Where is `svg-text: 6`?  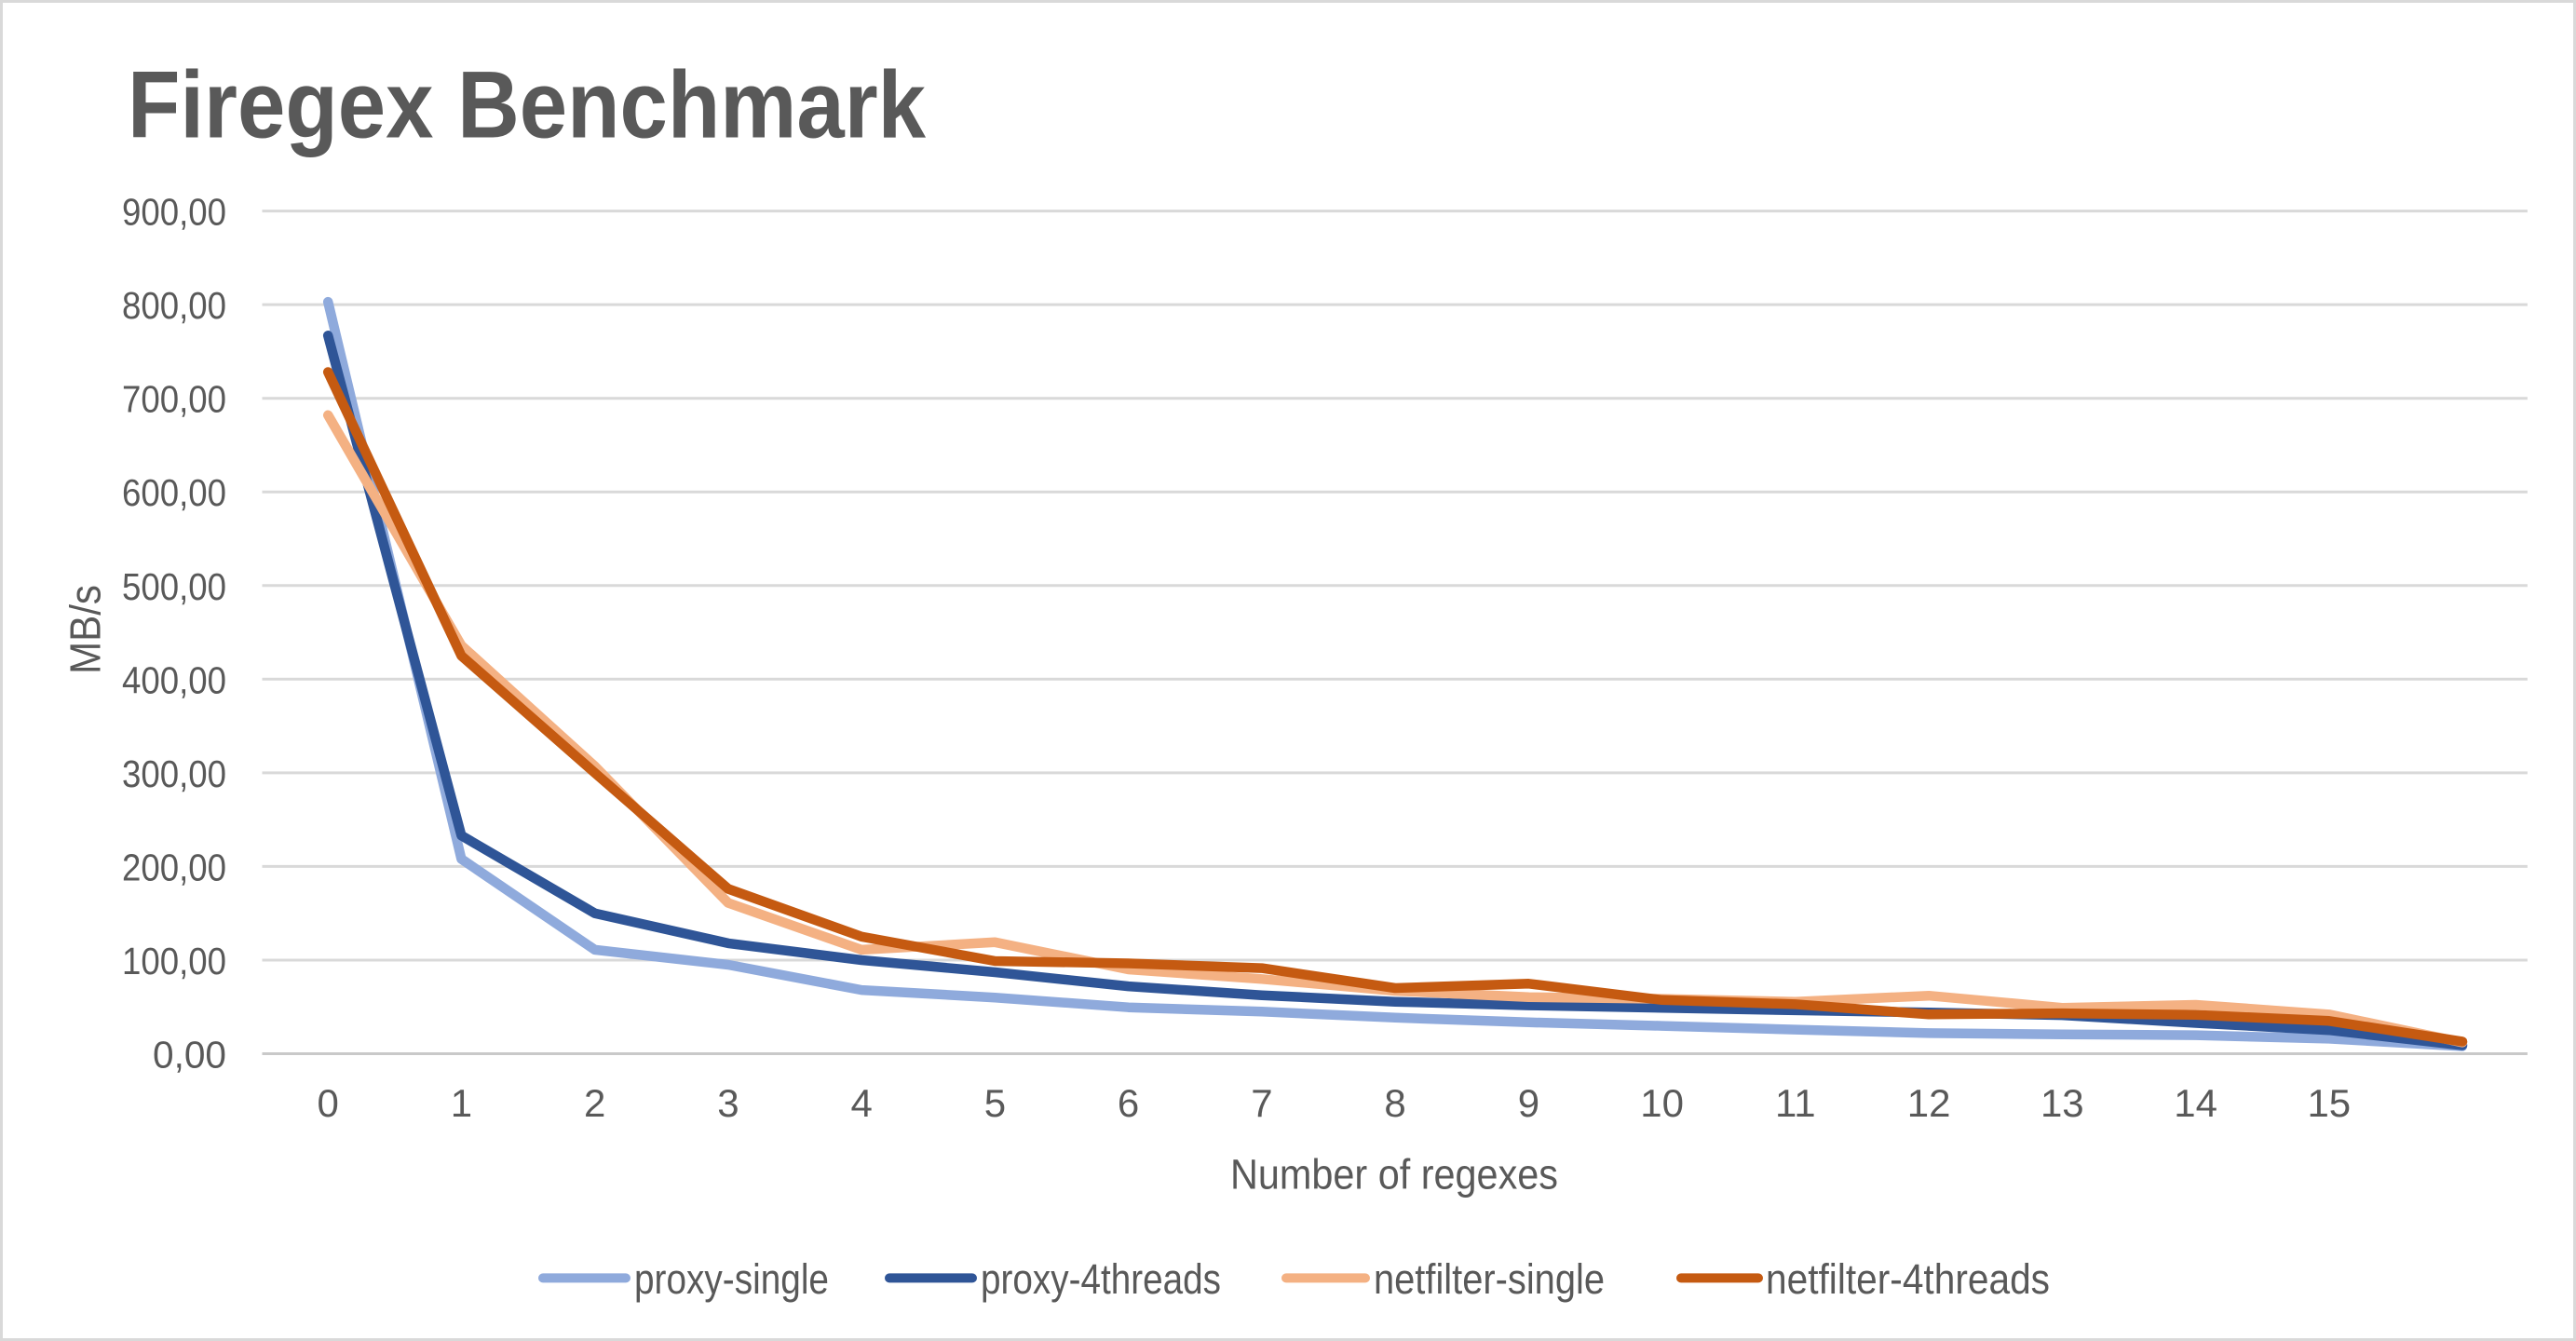
svg-text: 6 is located at coordinates (1128, 1103).